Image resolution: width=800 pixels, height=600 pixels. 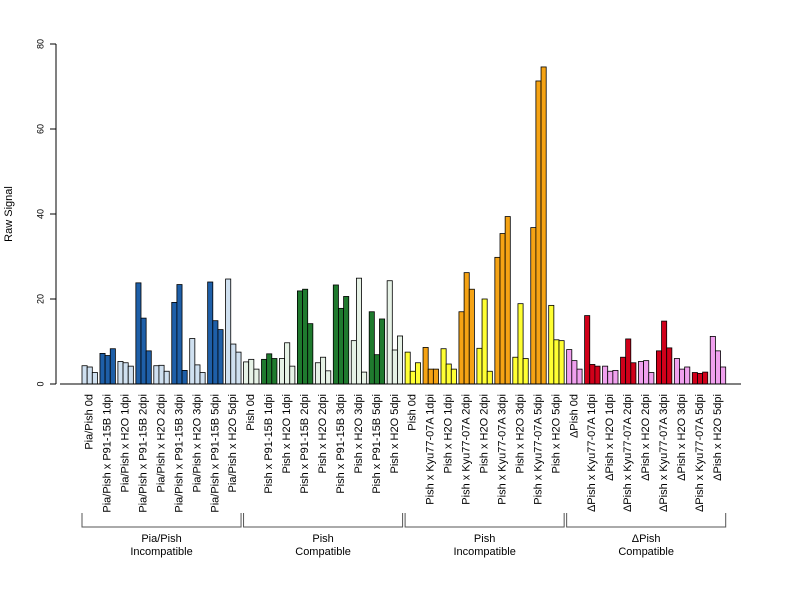 I want to click on x-tick-label: ΔPish x Kyu77-07A 1dpi, so click(x=592, y=453).